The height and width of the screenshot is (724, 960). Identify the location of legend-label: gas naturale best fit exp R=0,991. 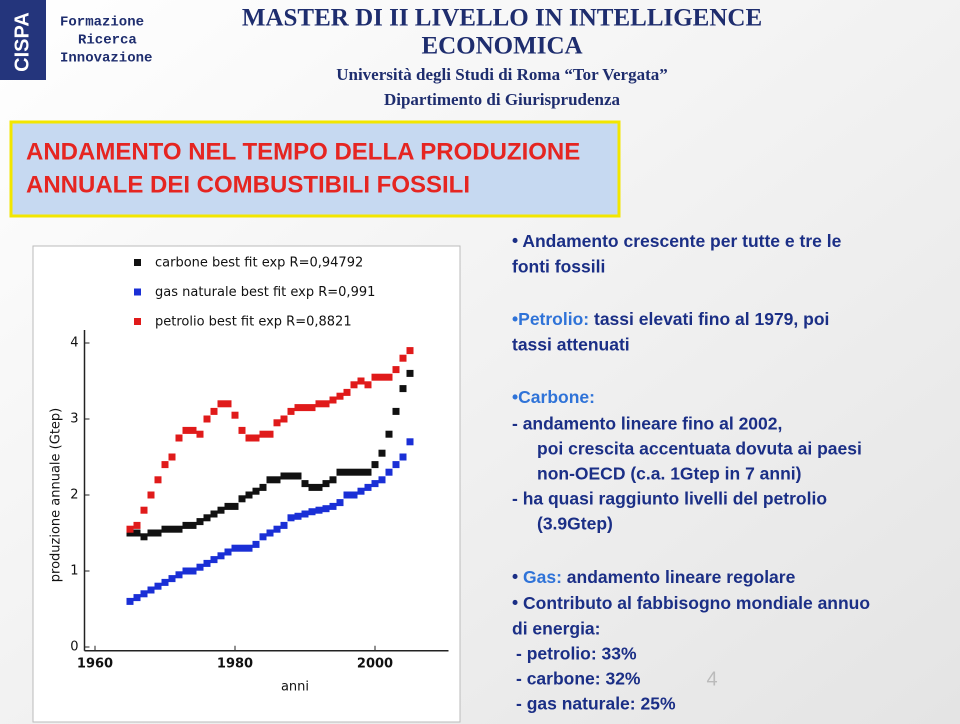
(265, 292).